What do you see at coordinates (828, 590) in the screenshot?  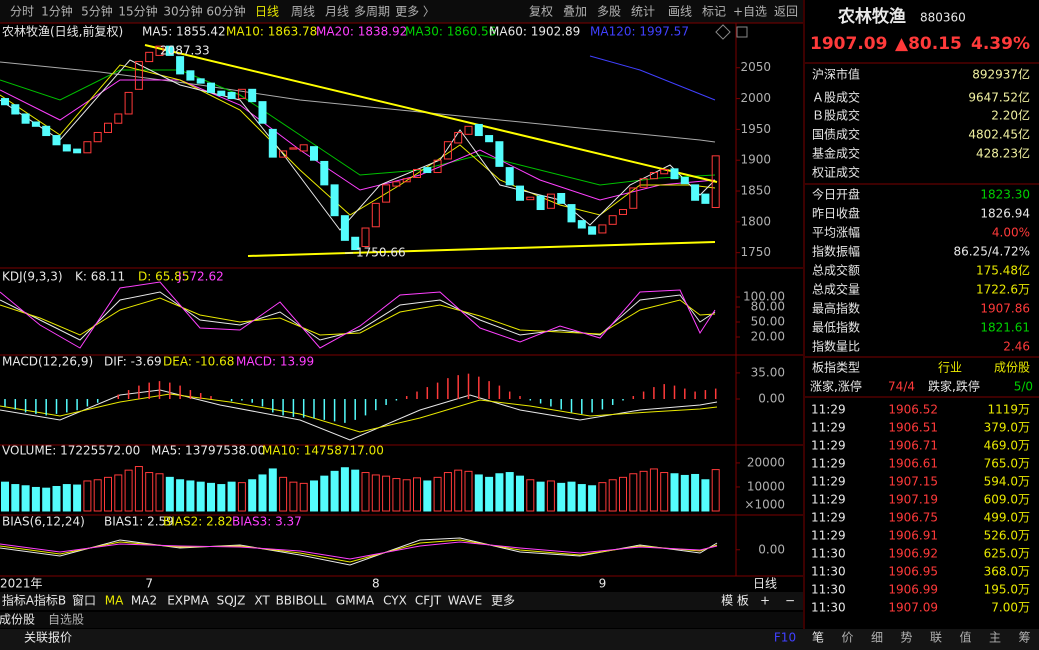 I see `trade-time: 11:30` at bounding box center [828, 590].